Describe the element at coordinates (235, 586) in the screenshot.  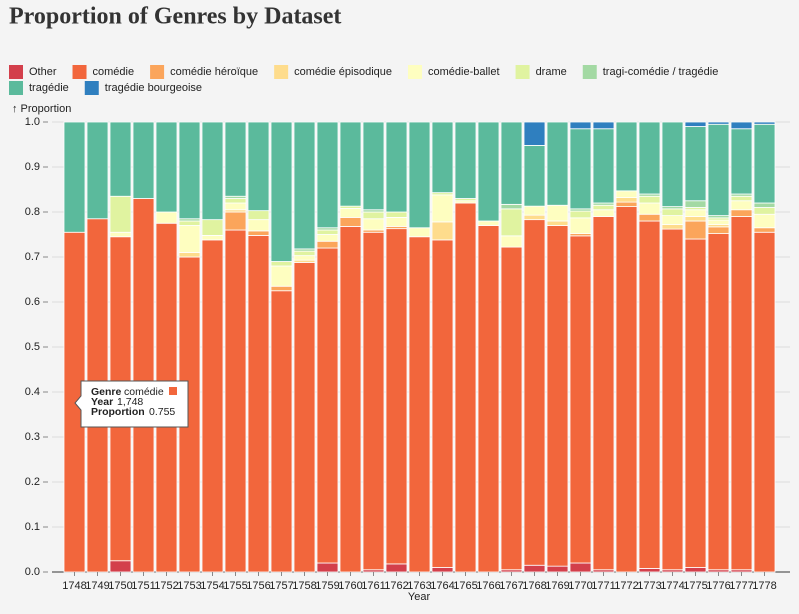
I see `x-tick-label: 1755` at that location.